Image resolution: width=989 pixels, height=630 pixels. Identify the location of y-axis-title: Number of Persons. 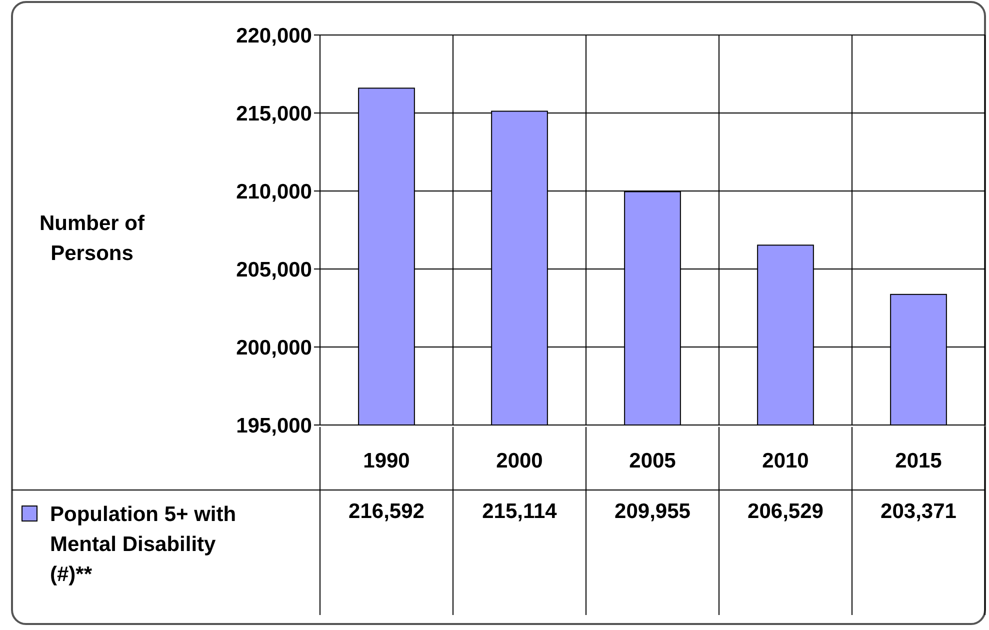
(93, 238).